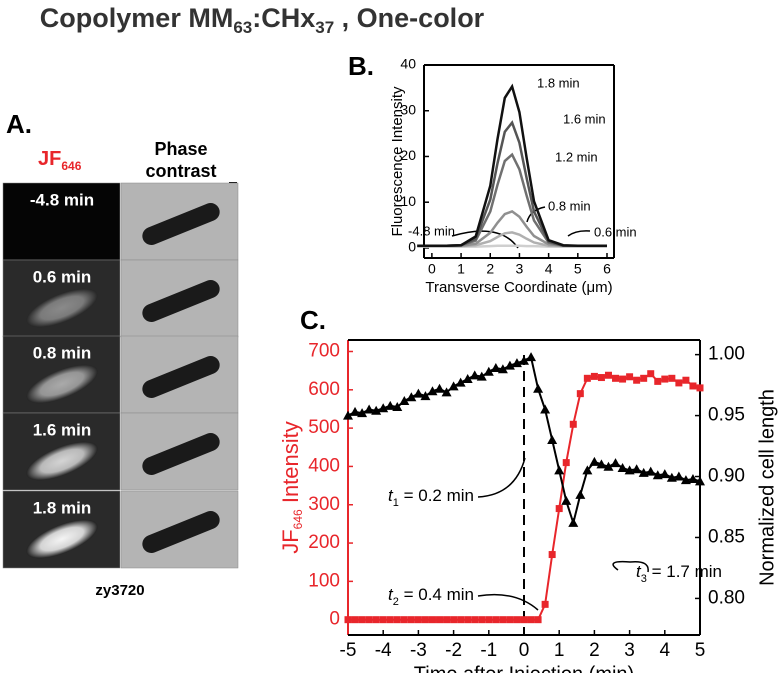  I want to click on annotation-text: = 1.7 min, so click(684, 571).